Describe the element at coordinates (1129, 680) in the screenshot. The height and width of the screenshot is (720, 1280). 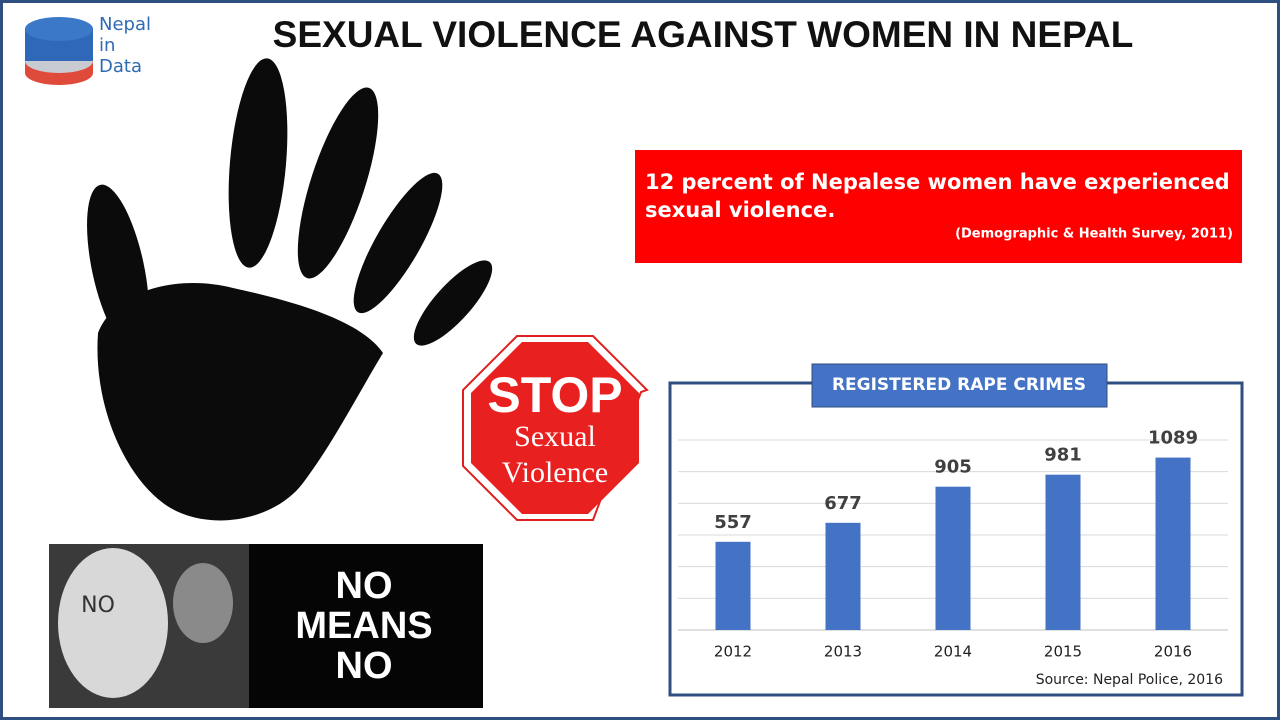
I see `chart-source: Source: Nepal Police, 2016` at that location.